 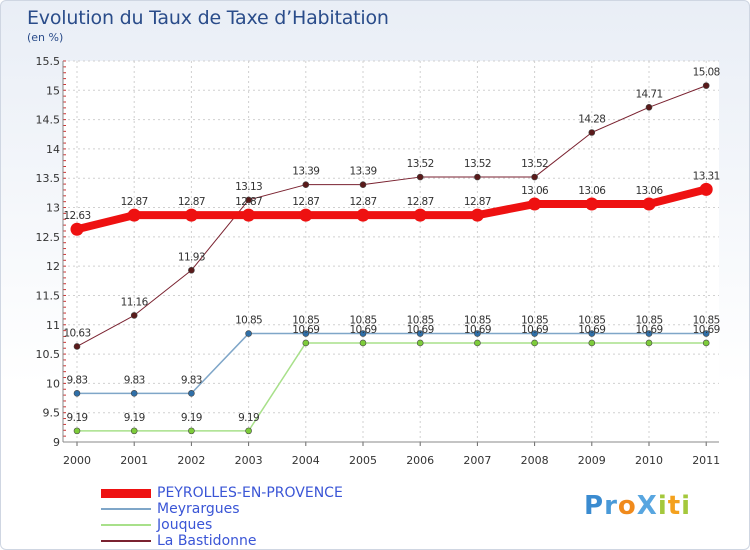 I want to click on chart-title: Evolution du Taux de Taxe d’Habitation, so click(x=208, y=18).